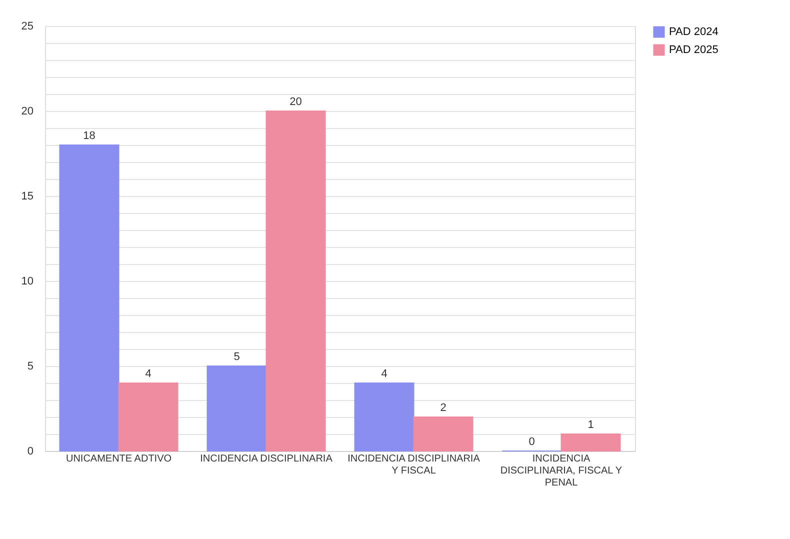  I want to click on y-tick-label: 10, so click(27, 282).